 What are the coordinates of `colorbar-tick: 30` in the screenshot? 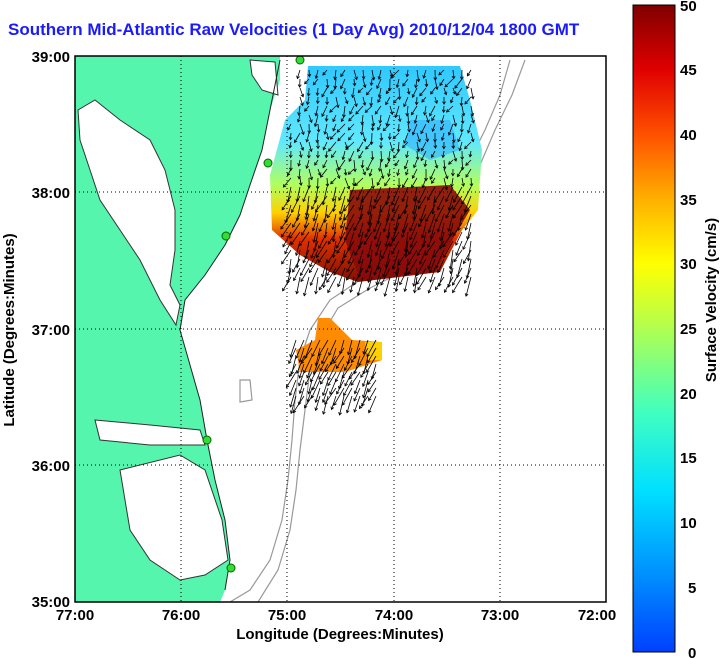 It's located at (688, 264).